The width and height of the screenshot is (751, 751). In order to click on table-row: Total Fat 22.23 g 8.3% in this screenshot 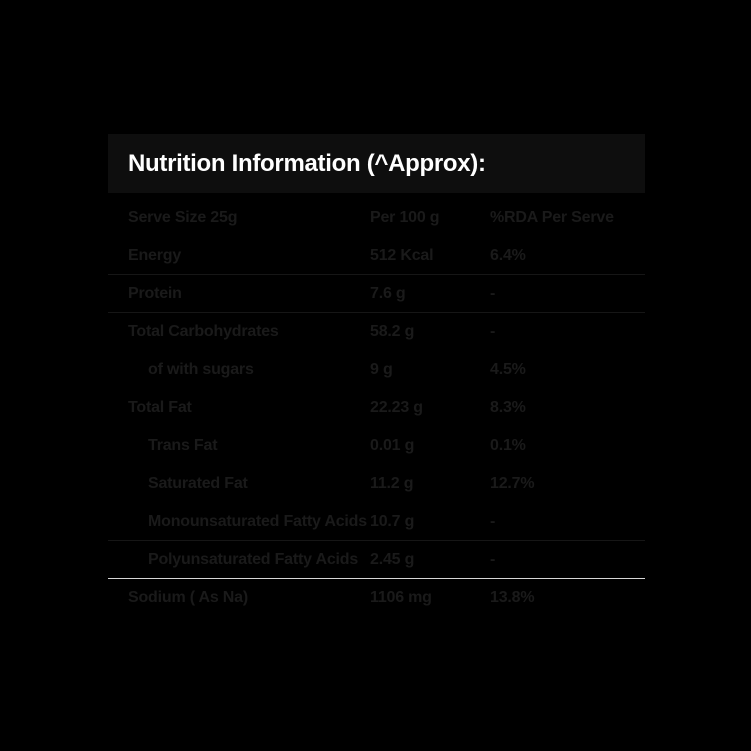, I will do `click(376, 408)`.